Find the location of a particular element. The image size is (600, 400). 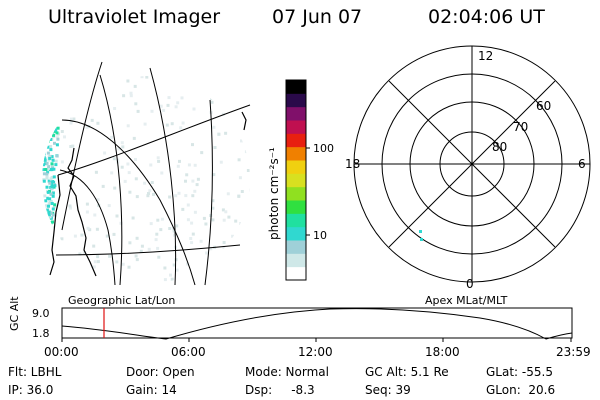

polar-caption: Apex MLat/MLT is located at coordinates (466, 300).